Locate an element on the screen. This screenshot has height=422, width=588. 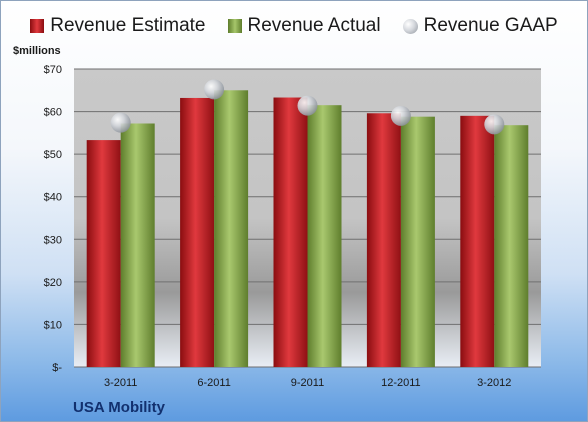
legend-item-revenue-actual: Revenue Actual is located at coordinates (304, 26).